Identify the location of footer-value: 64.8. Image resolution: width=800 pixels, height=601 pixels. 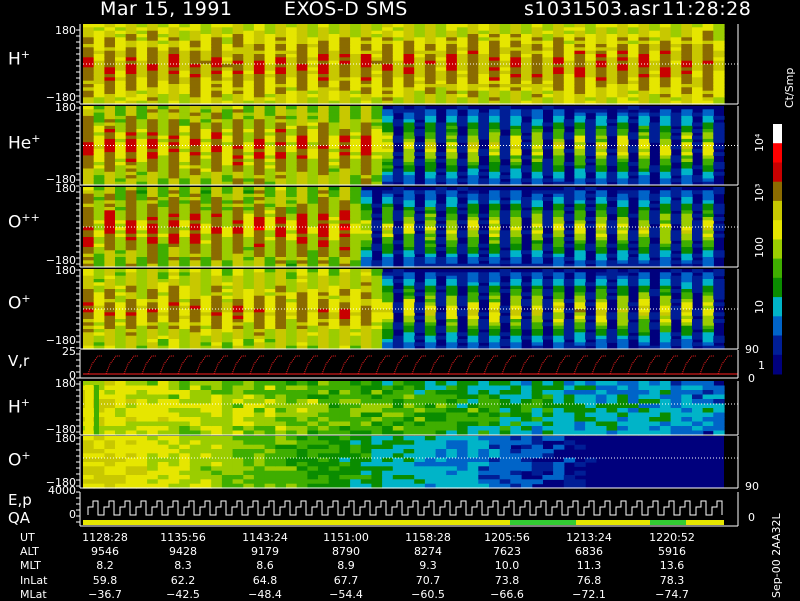
(265, 580).